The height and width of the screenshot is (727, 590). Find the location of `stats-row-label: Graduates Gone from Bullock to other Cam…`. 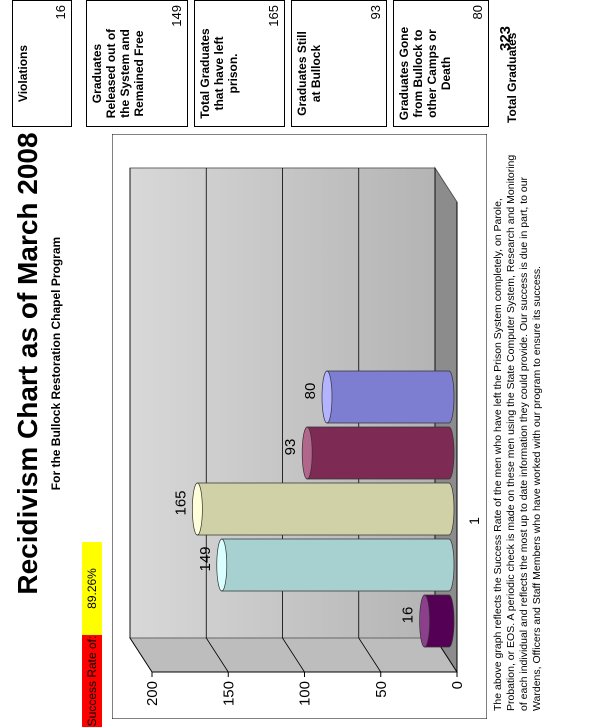

stats-row-label: Graduates Gone from Bullock to other Cam… is located at coordinates (425, 73).